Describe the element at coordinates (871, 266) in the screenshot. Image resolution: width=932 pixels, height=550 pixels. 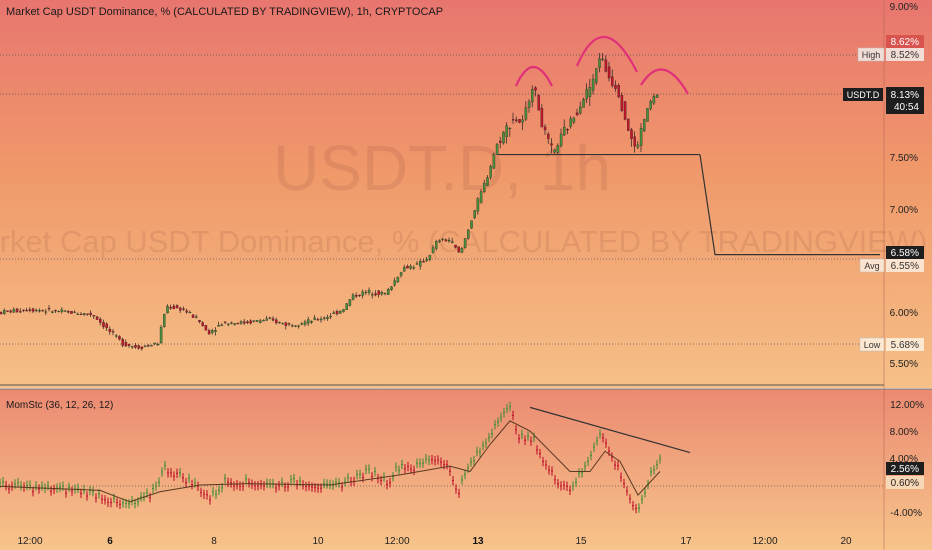
I see `avg-badge-label: Avg` at that location.